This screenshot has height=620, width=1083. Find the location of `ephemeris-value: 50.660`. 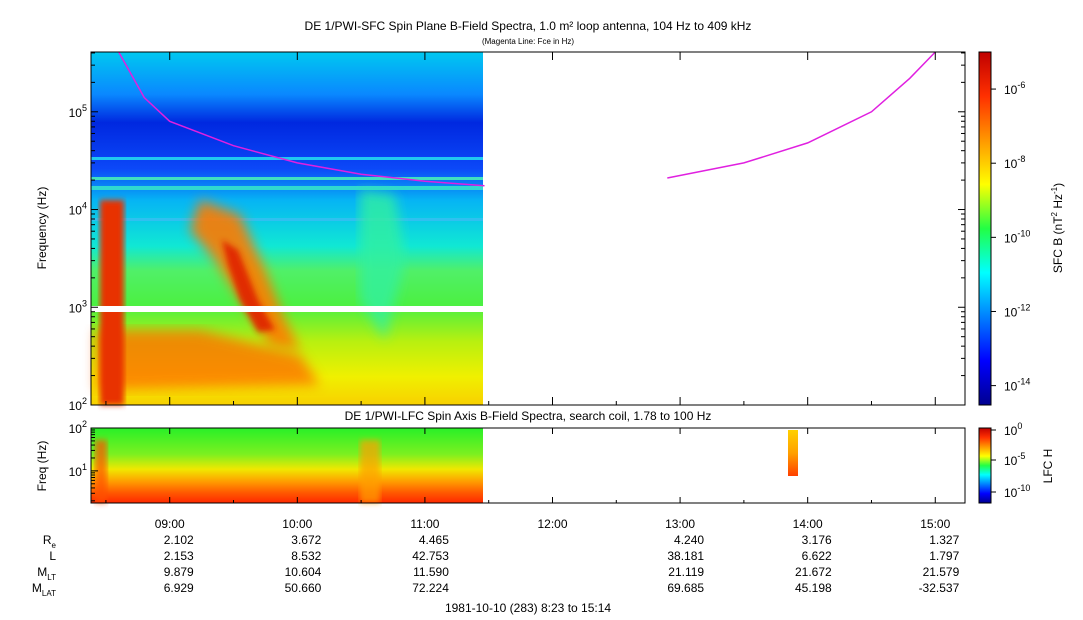

ephemeris-value: 50.660 is located at coordinates (303, 588).